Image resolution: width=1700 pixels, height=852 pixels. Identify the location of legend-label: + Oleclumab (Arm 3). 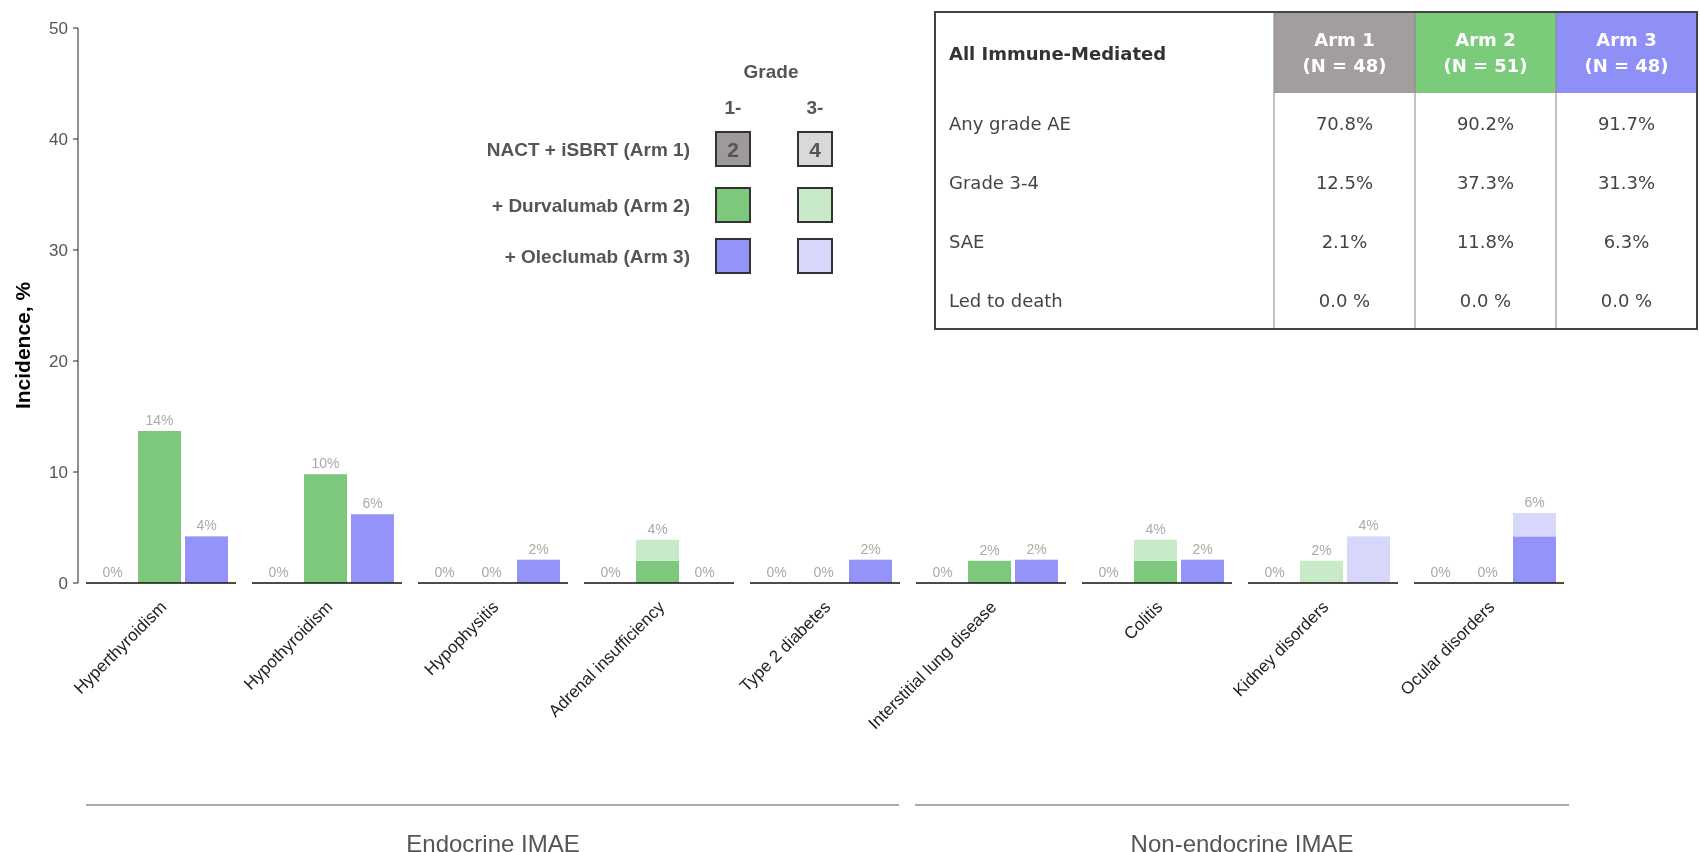
(597, 256).